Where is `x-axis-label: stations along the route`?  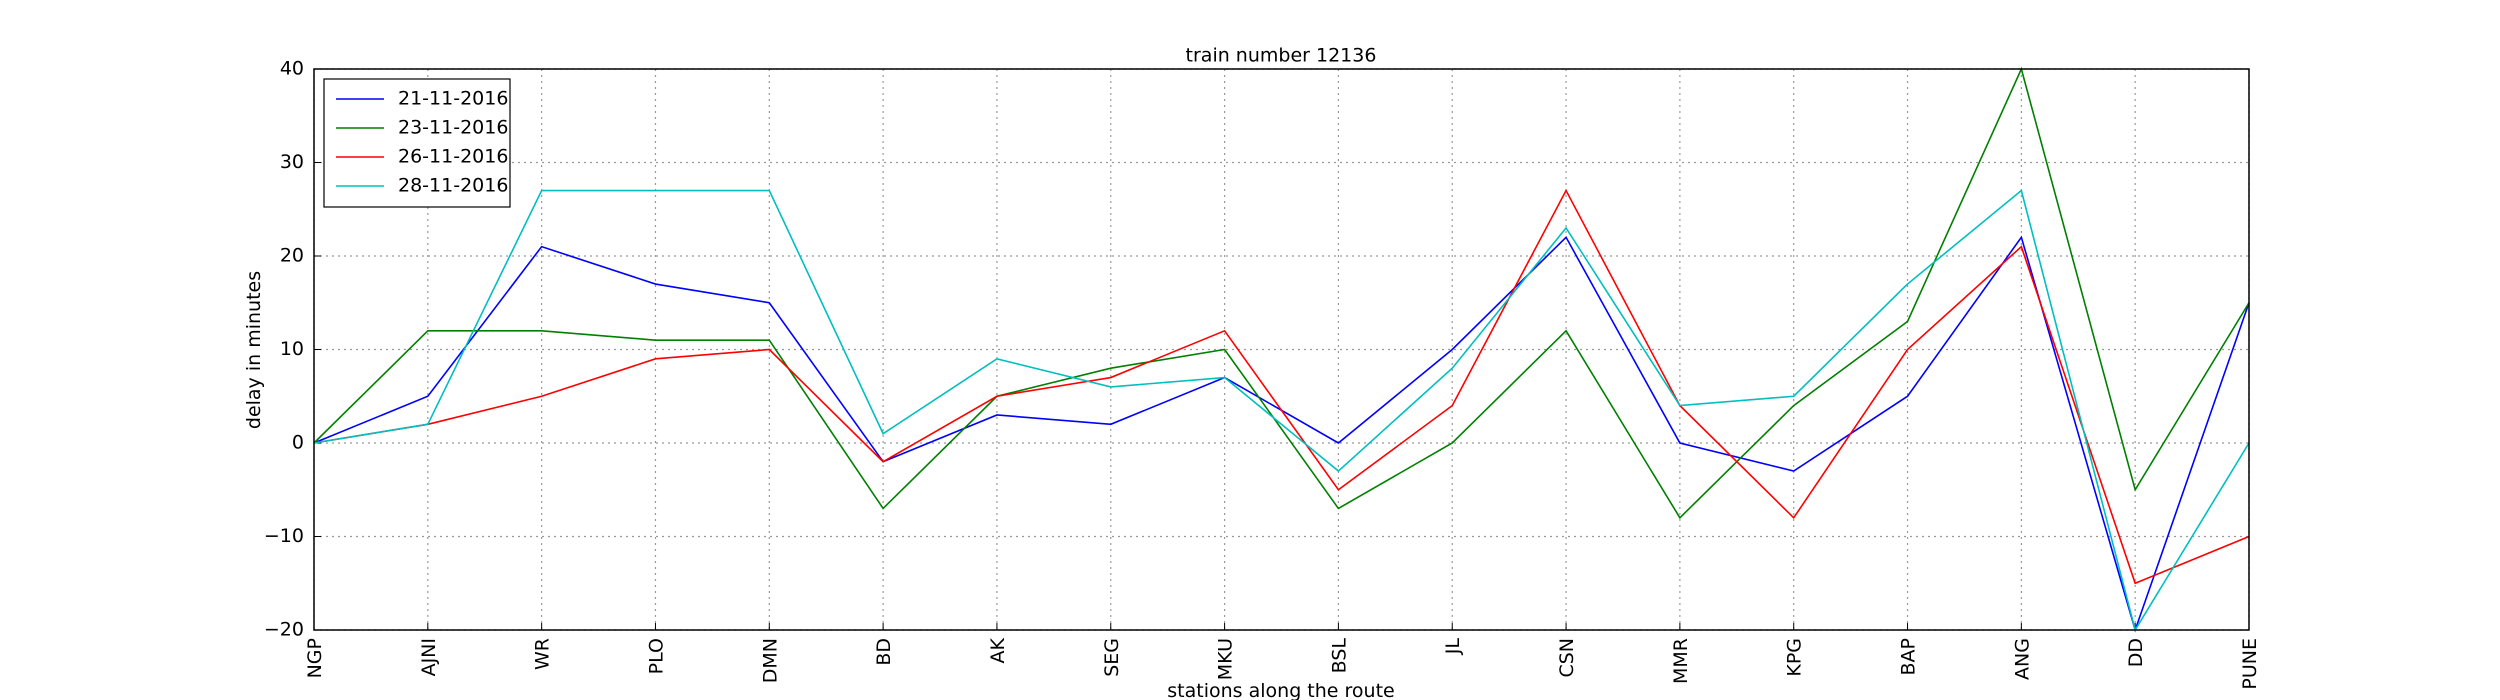 x-axis-label: stations along the route is located at coordinates (1280, 690).